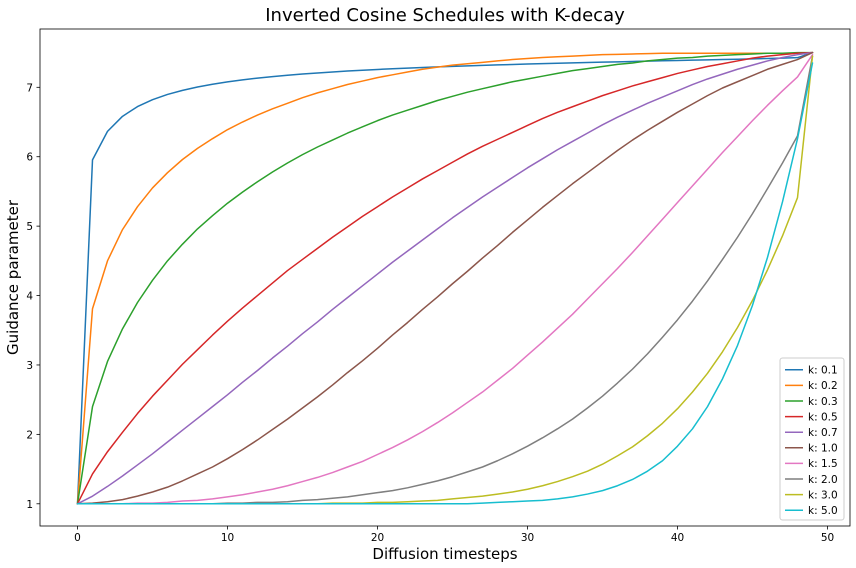 Image resolution: width=856 pixels, height=568 pixels. What do you see at coordinates (13, 277) in the screenshot?
I see `y-axis-label: Guidance parameter` at bounding box center [13, 277].